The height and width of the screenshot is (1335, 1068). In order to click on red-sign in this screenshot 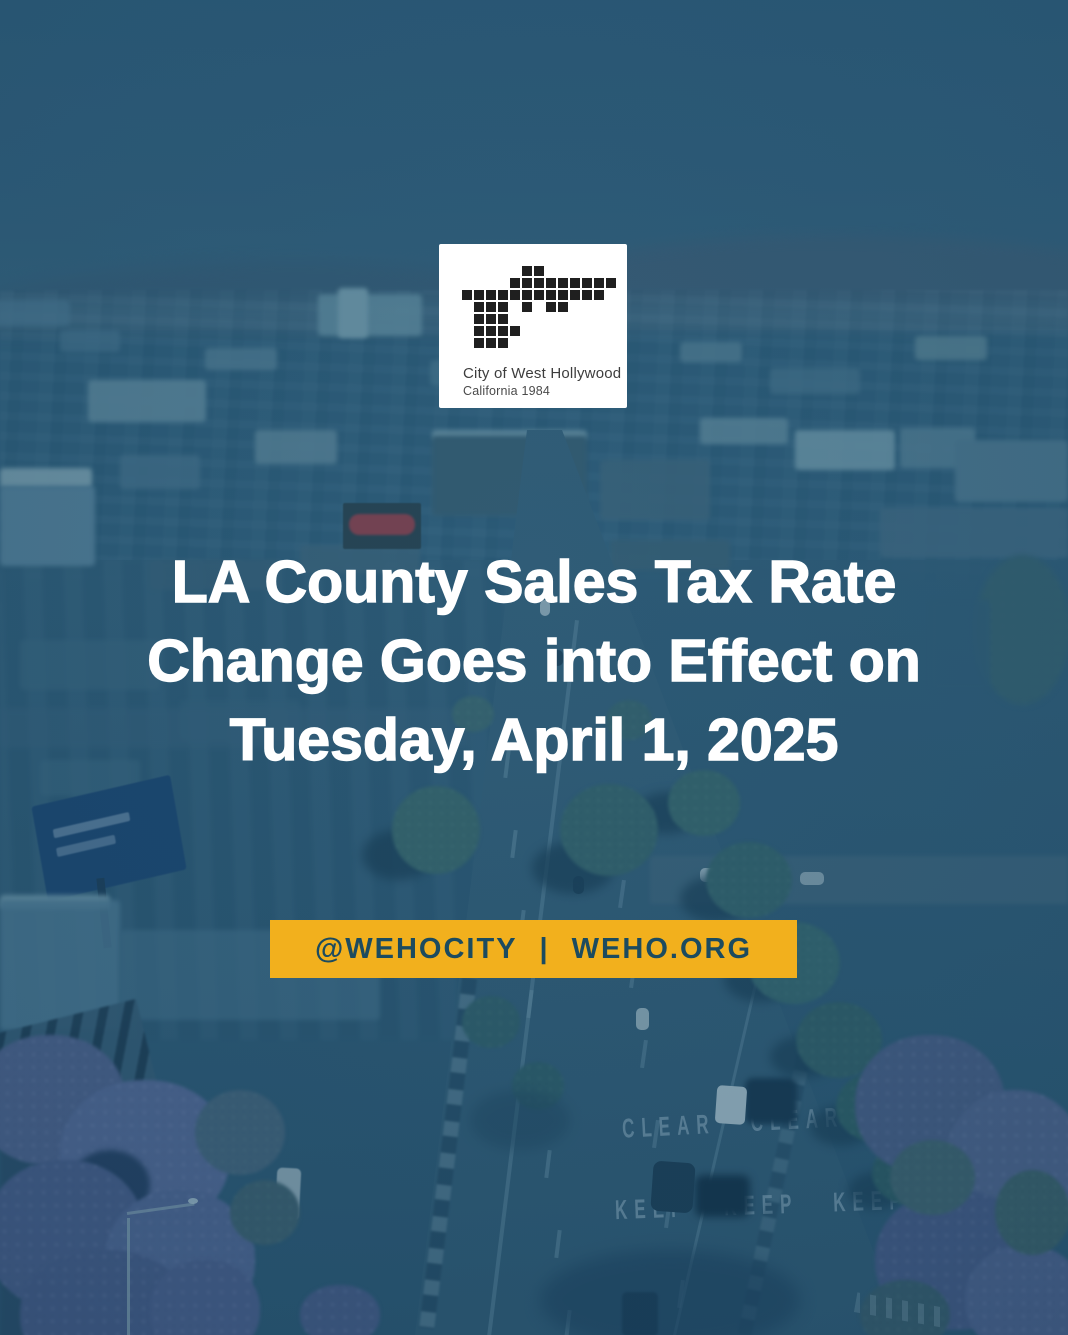, I will do `click(382, 526)`.